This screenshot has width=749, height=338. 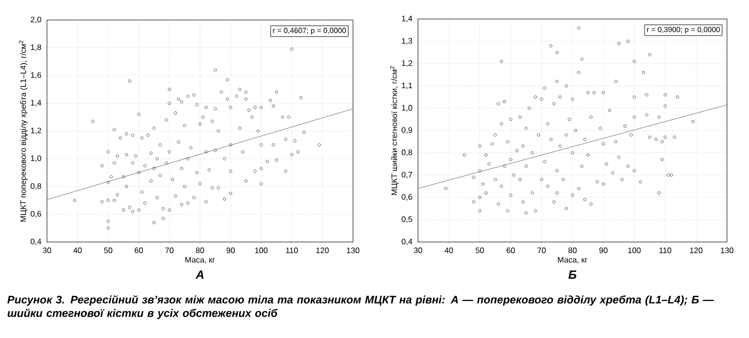 I want to click on text: Рисунок 3. Регресійний зв’язок між масою тіла та показником МЦКТ на рівні: А — поперекового відділу хребта (L1–L4); Б — шийки стегнової кістки в усіх обстежених осіб, so click(x=360, y=307).